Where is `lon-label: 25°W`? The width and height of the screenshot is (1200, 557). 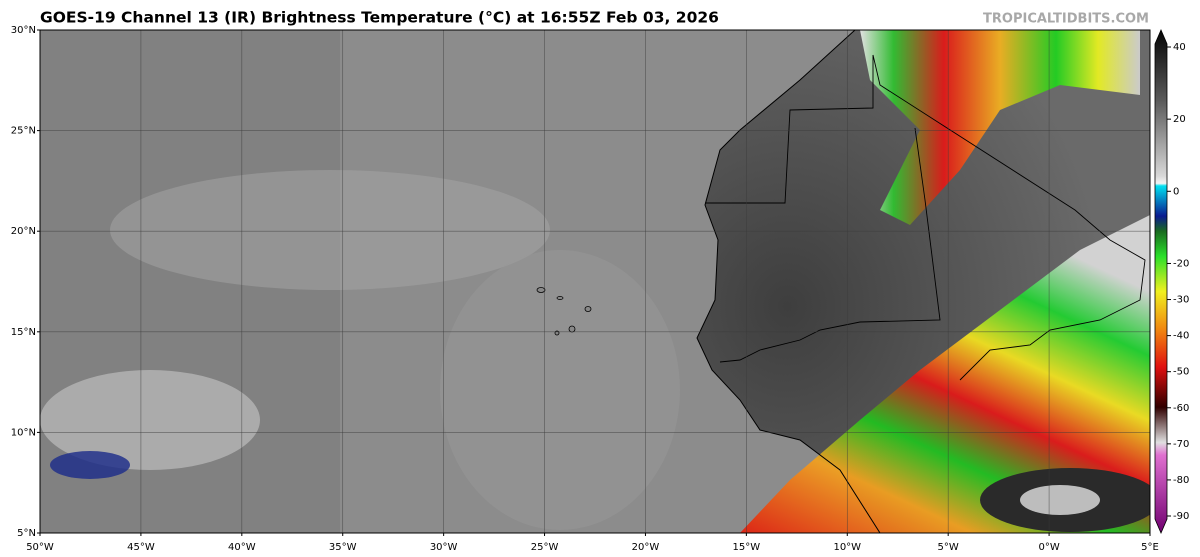 lon-label: 25°W is located at coordinates (545, 547).